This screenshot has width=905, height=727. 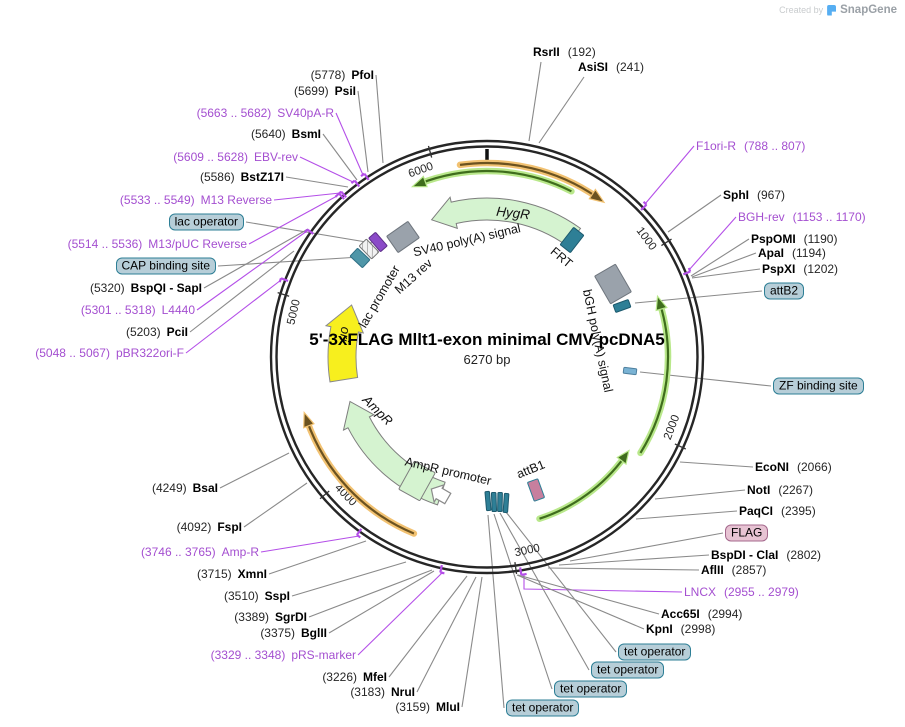 I want to click on attb2-block, so click(x=622, y=306).